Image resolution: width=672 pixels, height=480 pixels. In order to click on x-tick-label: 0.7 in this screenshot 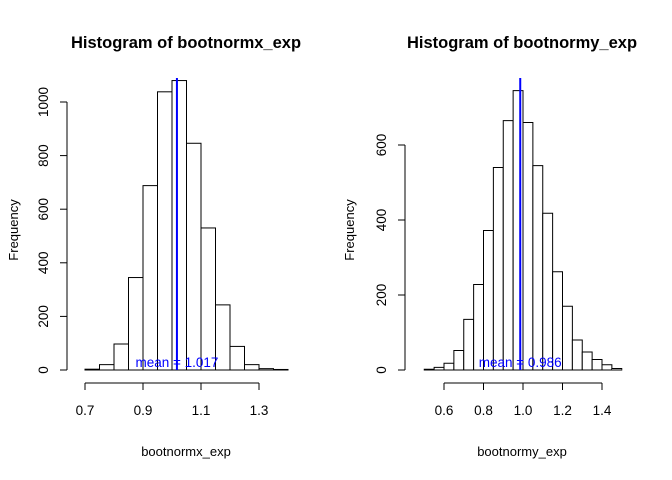, I will do `click(85, 410)`.